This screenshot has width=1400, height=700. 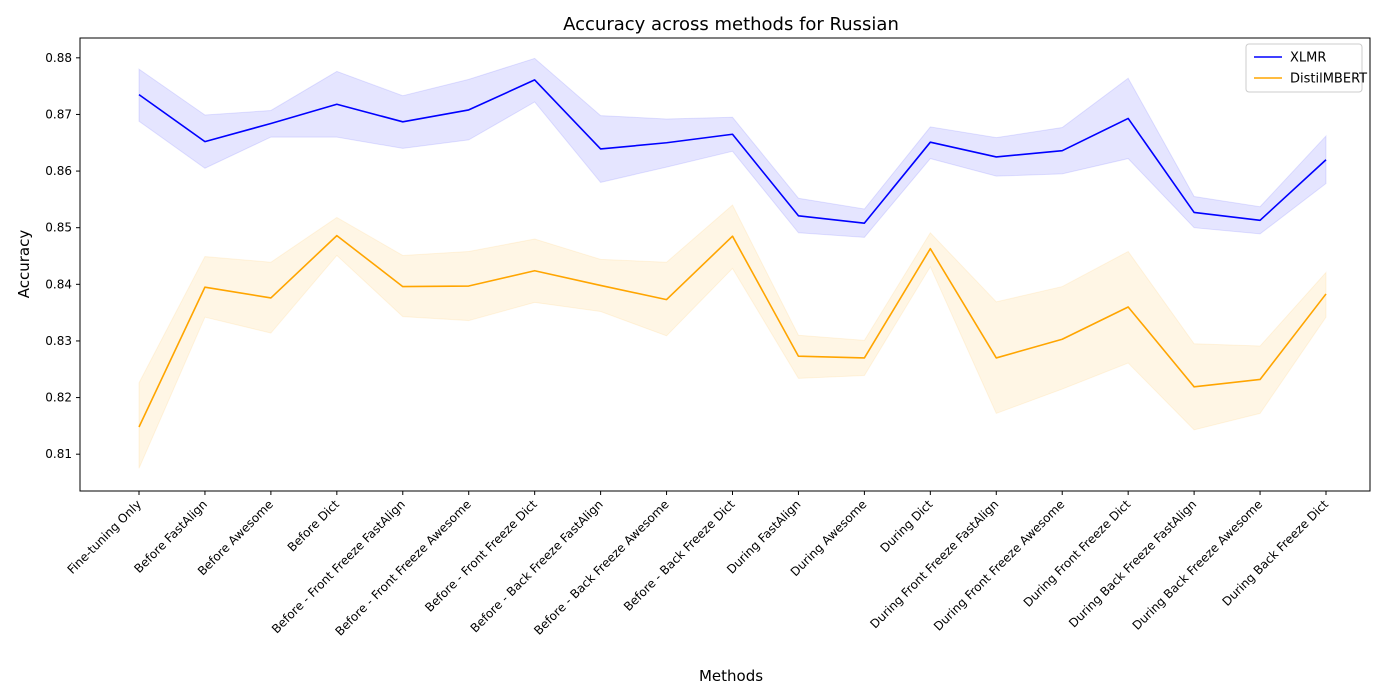 I want to click on x-tick-label: During Front Freeze Dict, so click(x=1077, y=553).